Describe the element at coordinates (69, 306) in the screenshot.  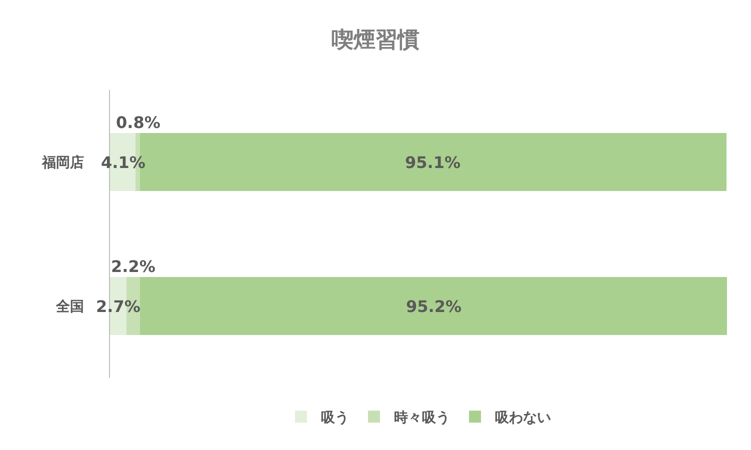
I see `y-tick-label: 全国` at that location.